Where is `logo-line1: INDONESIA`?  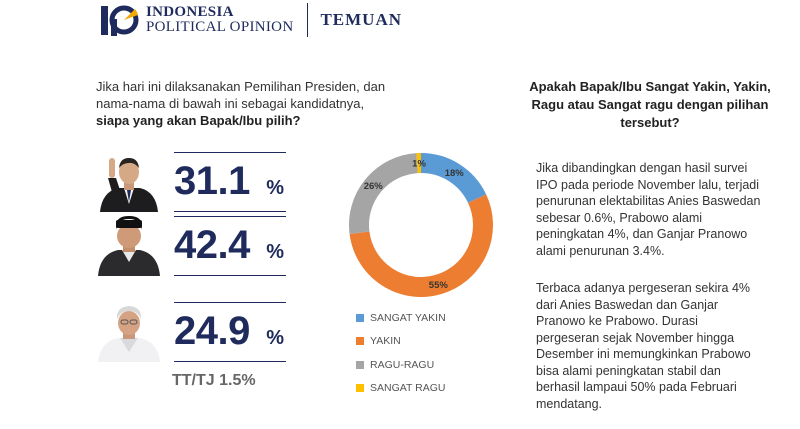
logo-line1: INDONESIA is located at coordinates (190, 12).